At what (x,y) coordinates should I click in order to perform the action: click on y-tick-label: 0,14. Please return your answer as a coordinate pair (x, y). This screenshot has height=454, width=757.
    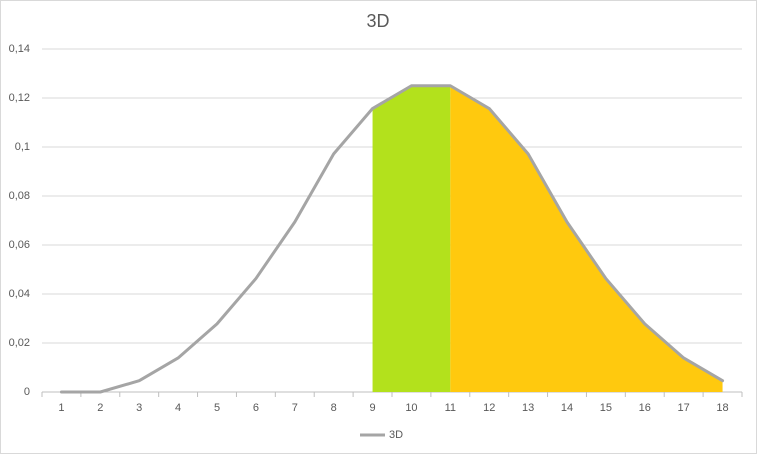
    Looking at the image, I should click on (19, 49).